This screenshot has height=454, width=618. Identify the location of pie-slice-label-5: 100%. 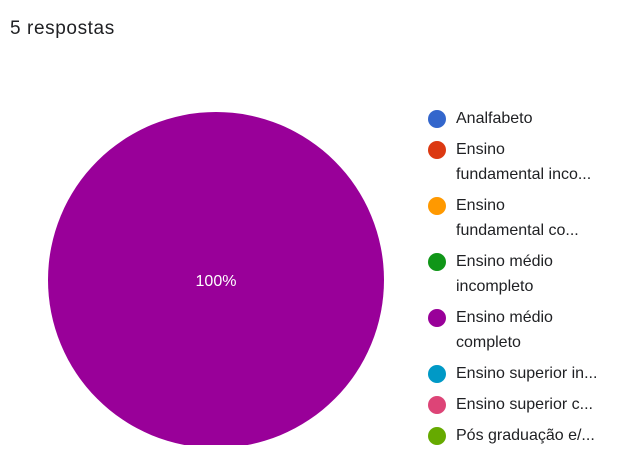
(216, 281).